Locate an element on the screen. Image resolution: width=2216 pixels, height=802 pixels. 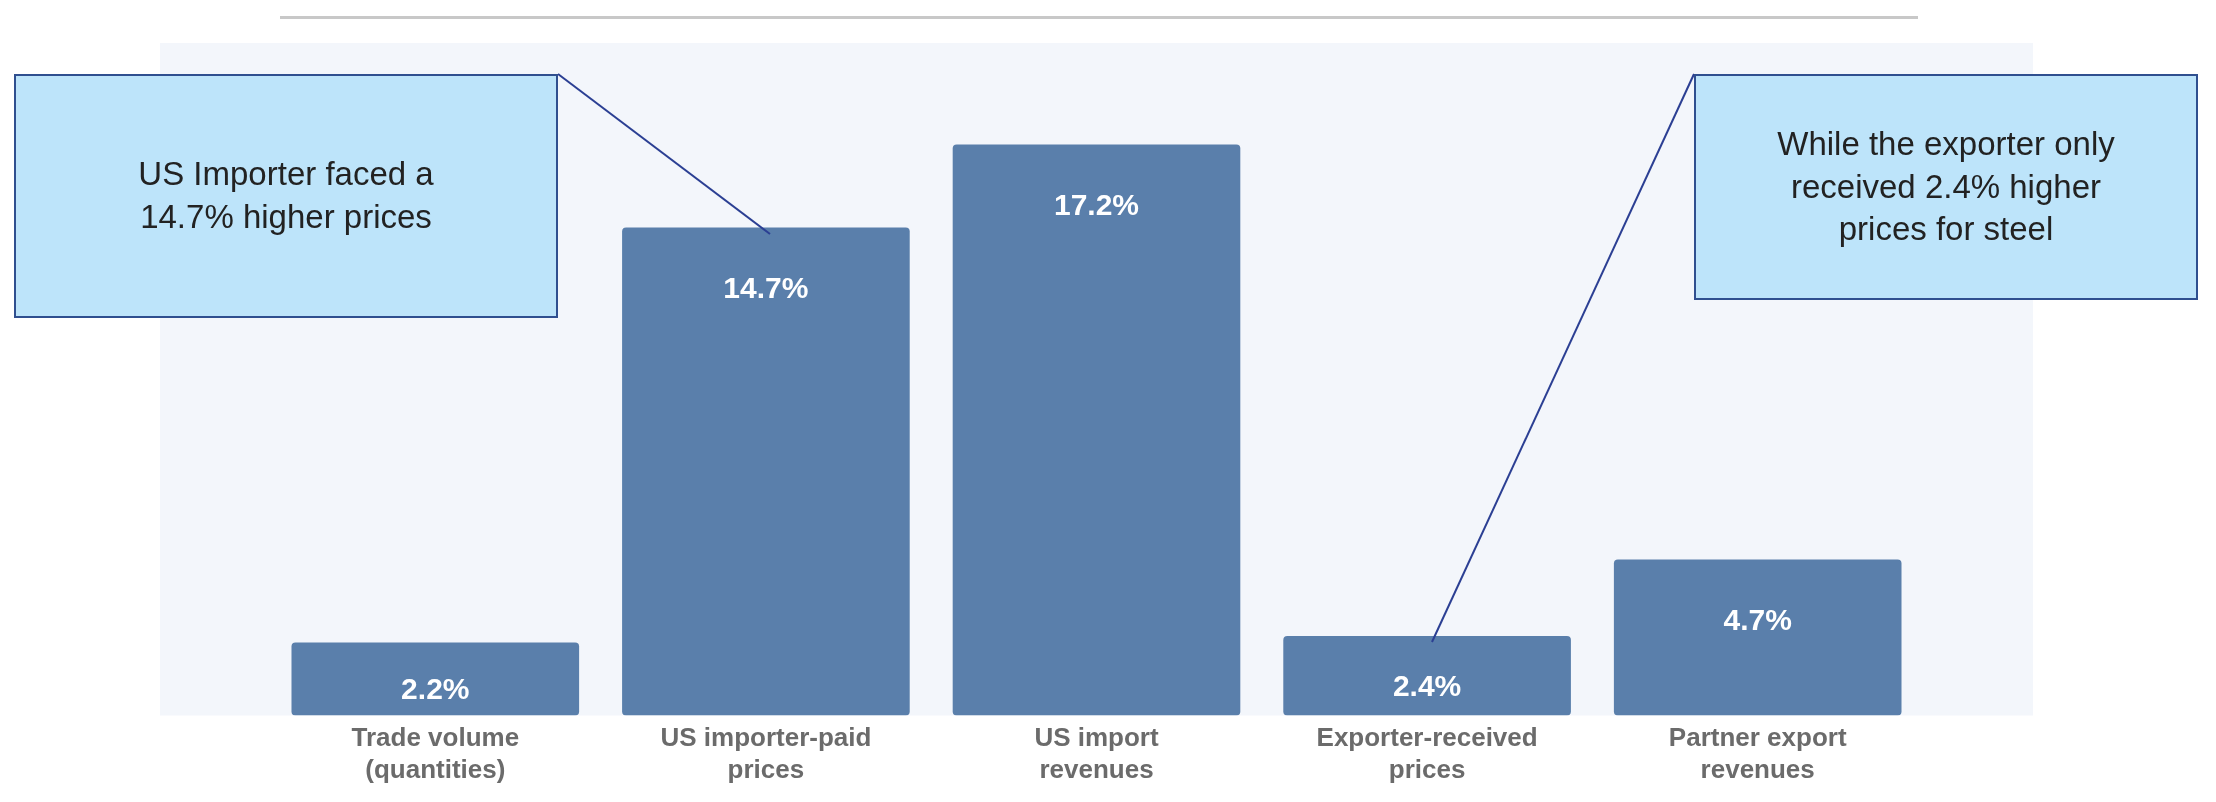
annotation: US Importer faced a 14.7% higher prices is located at coordinates (286, 195).